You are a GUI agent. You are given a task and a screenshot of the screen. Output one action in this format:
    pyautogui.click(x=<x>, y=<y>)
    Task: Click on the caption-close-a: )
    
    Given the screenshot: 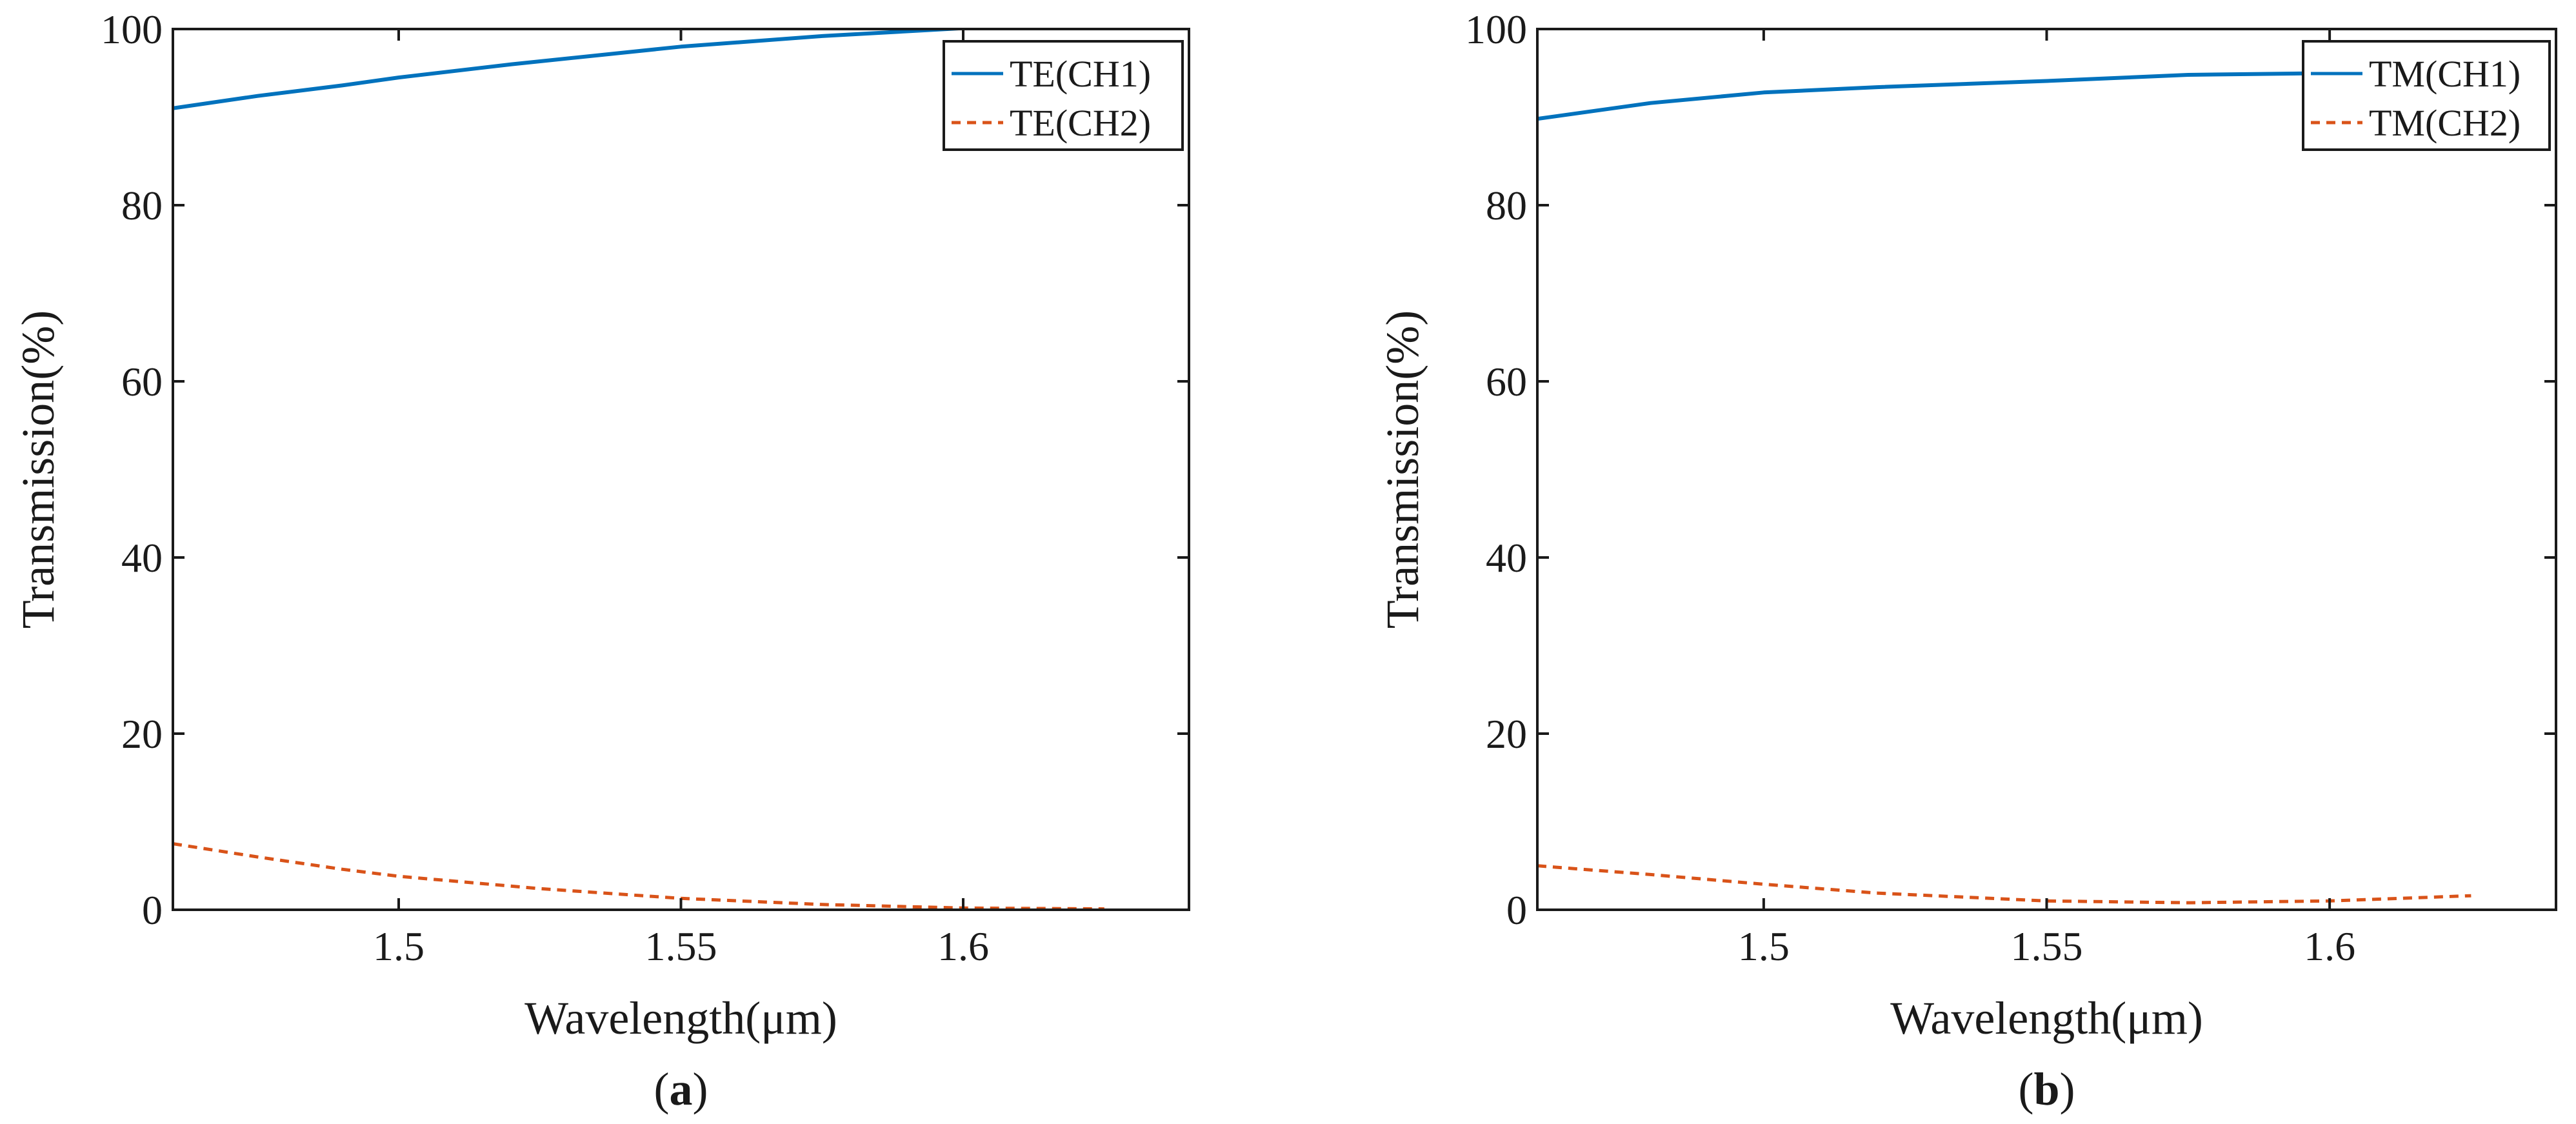 What is the action you would take?
    pyautogui.click(x=700, y=1089)
    